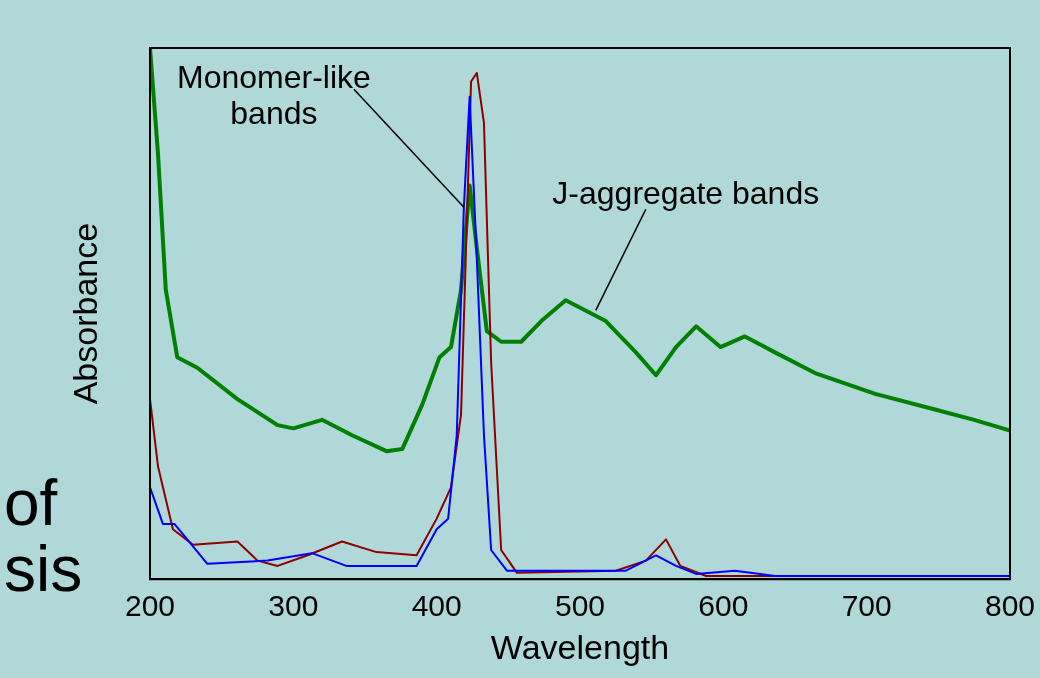  I want to click on x-tick-label: 800, so click(1010, 606).